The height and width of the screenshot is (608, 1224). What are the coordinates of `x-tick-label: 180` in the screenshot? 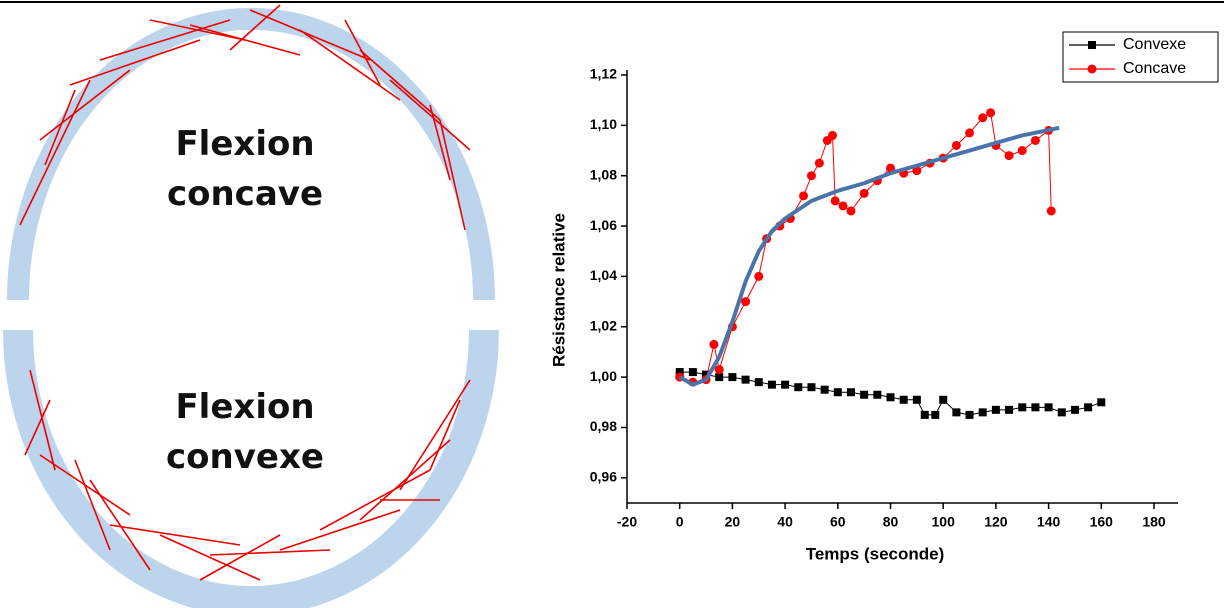 It's located at (1154, 522).